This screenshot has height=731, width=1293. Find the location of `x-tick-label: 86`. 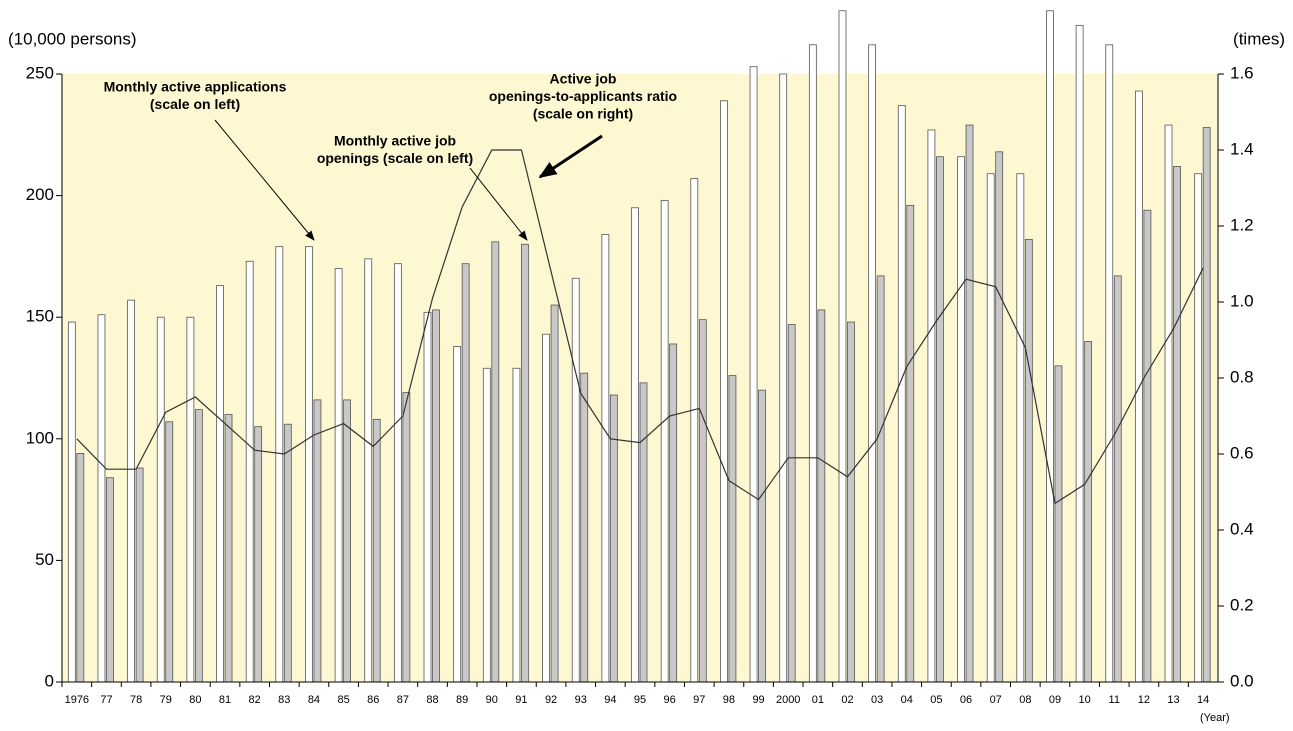

x-tick-label: 86 is located at coordinates (373, 700).